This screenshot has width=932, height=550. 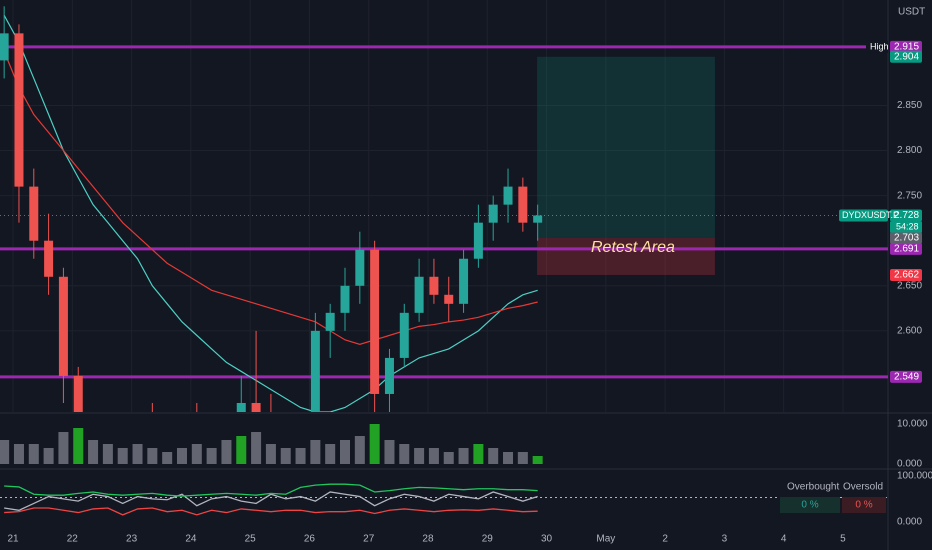 I want to click on price-label: 2.728, so click(x=906, y=215).